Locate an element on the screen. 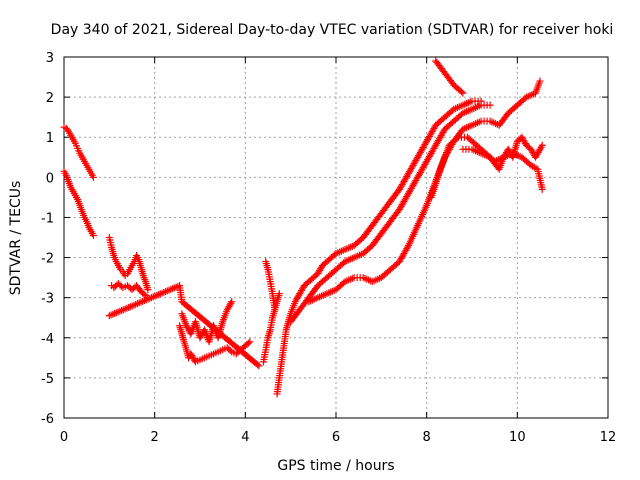 Image resolution: width=640 pixels, height=480 pixels. y-tick-label: -3 is located at coordinates (47, 299).